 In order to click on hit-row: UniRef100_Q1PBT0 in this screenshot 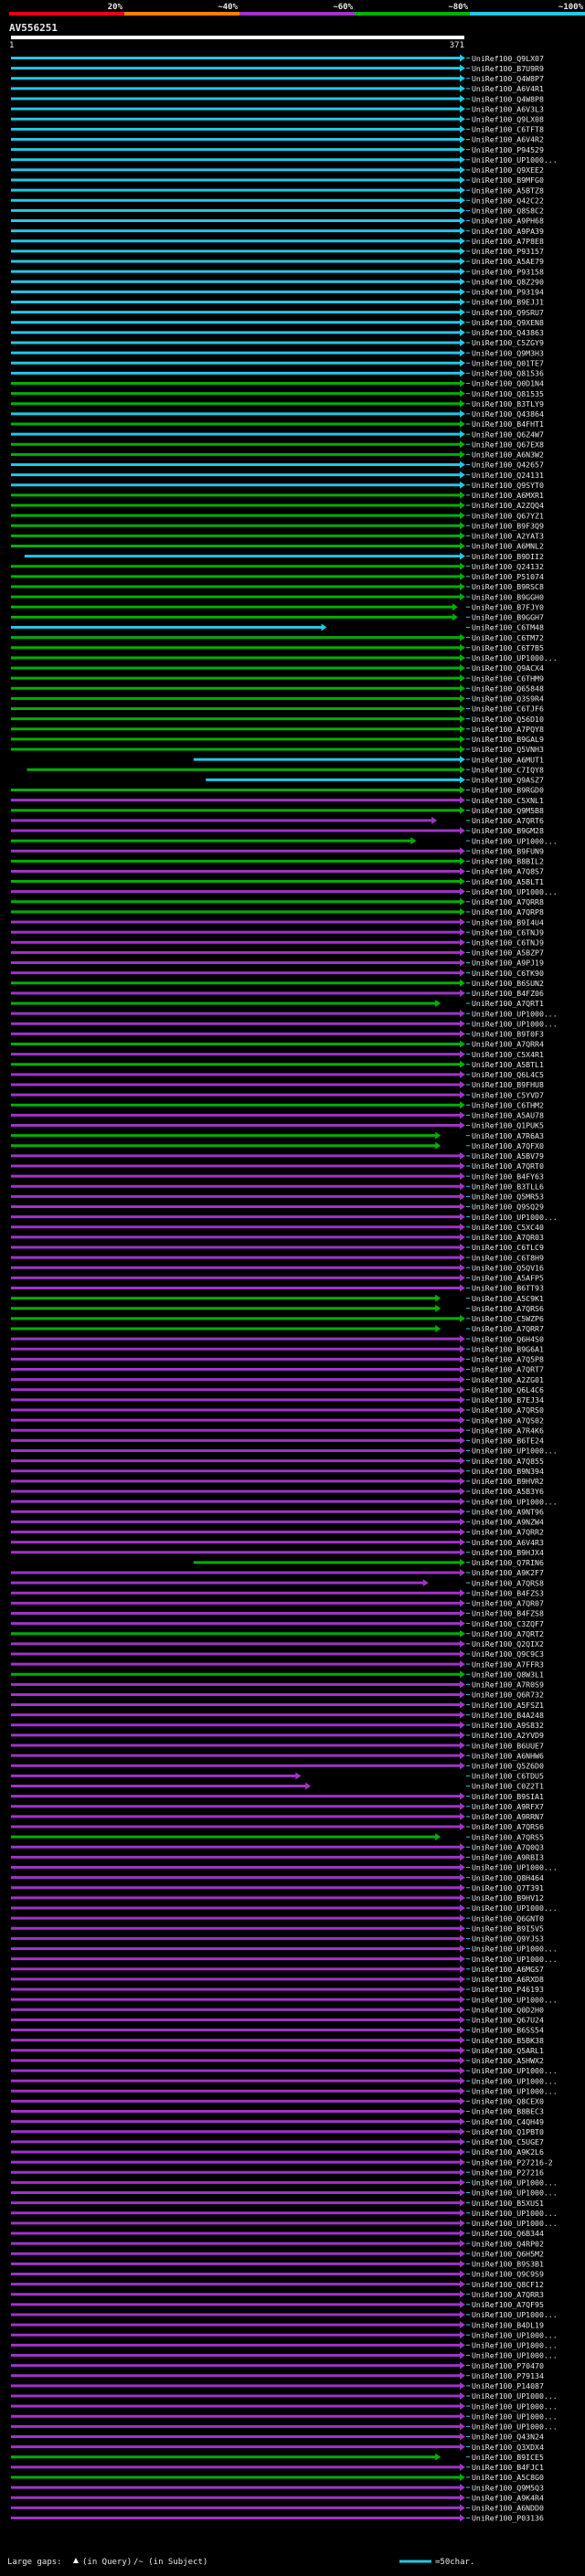, I will do `click(278, 2131)`.